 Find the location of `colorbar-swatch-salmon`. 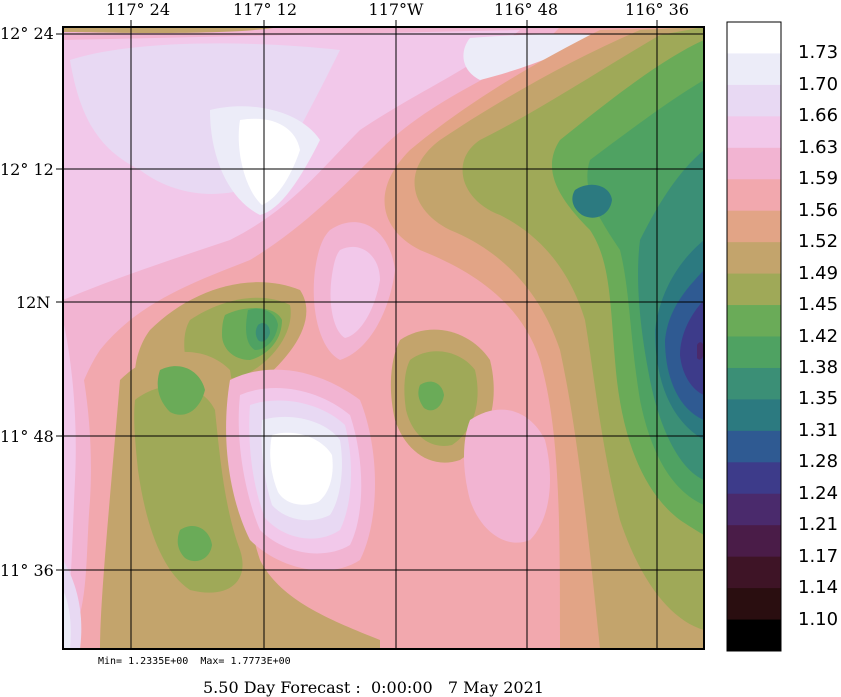

colorbar-swatch-salmon is located at coordinates (754, 226).